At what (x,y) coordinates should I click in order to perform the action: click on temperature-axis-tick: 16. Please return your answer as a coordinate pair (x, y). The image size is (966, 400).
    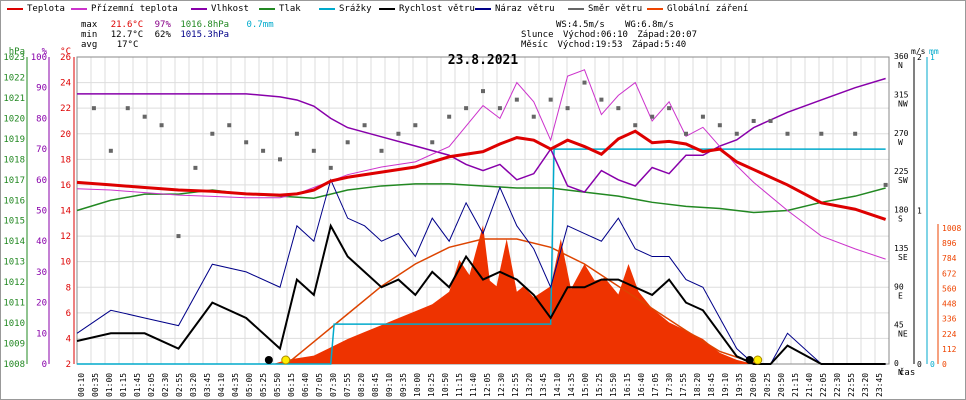
    Looking at the image, I should click on (65, 186).